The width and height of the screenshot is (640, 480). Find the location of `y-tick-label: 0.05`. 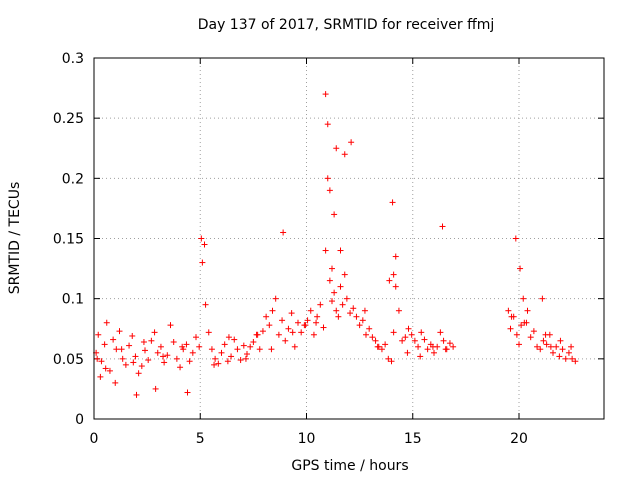

y-tick-label: 0.05 is located at coordinates (68, 360).